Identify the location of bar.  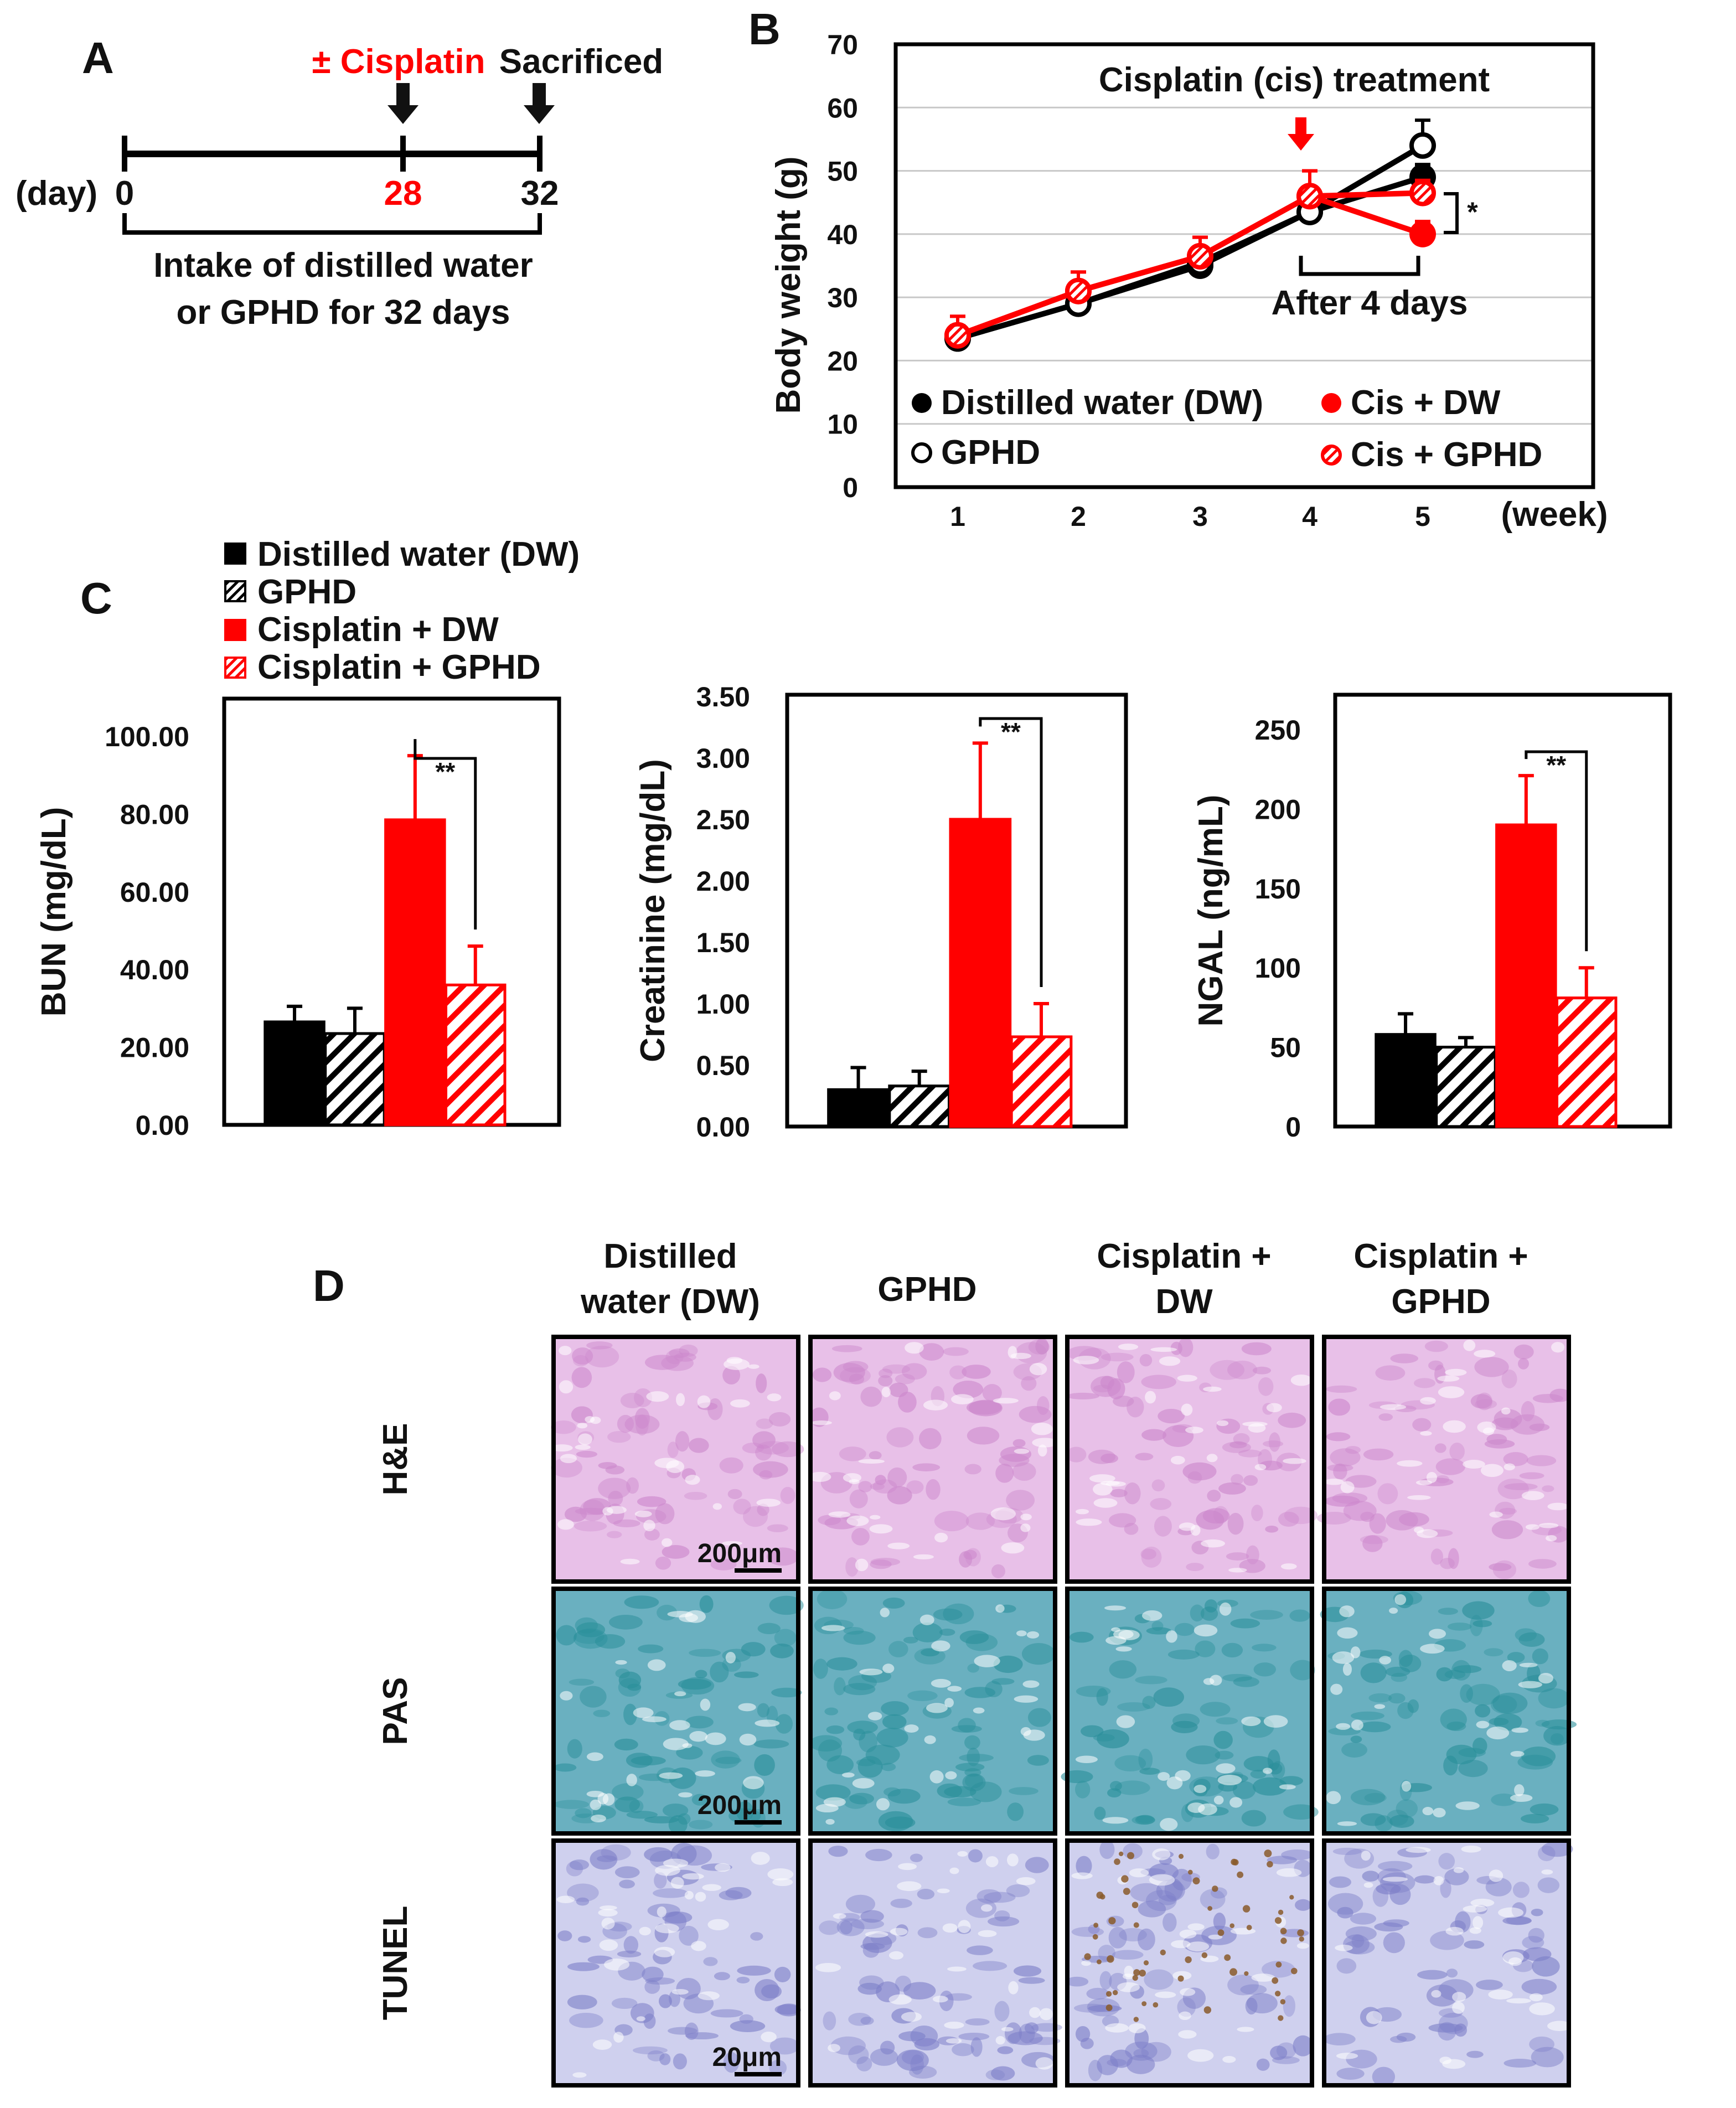
(1526, 976).